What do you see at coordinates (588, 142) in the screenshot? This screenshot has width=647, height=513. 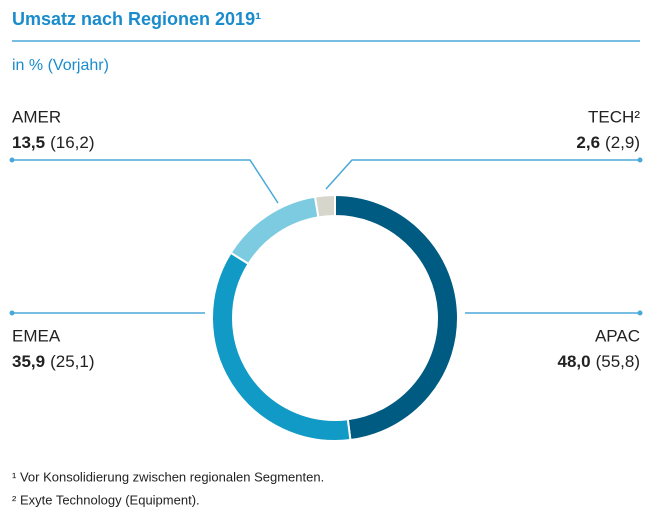 I see `current-value: 2,6` at bounding box center [588, 142].